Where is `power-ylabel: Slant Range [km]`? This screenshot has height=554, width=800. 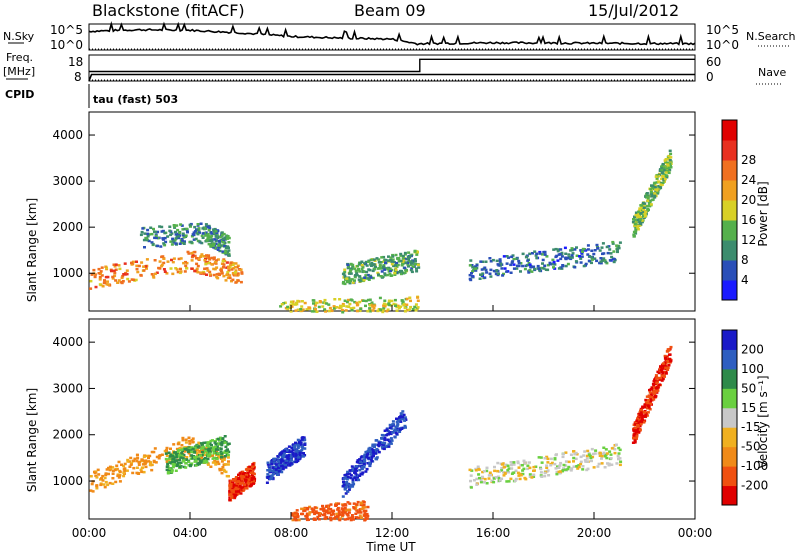
power-ylabel: Slant Range [km] is located at coordinates (32, 250).